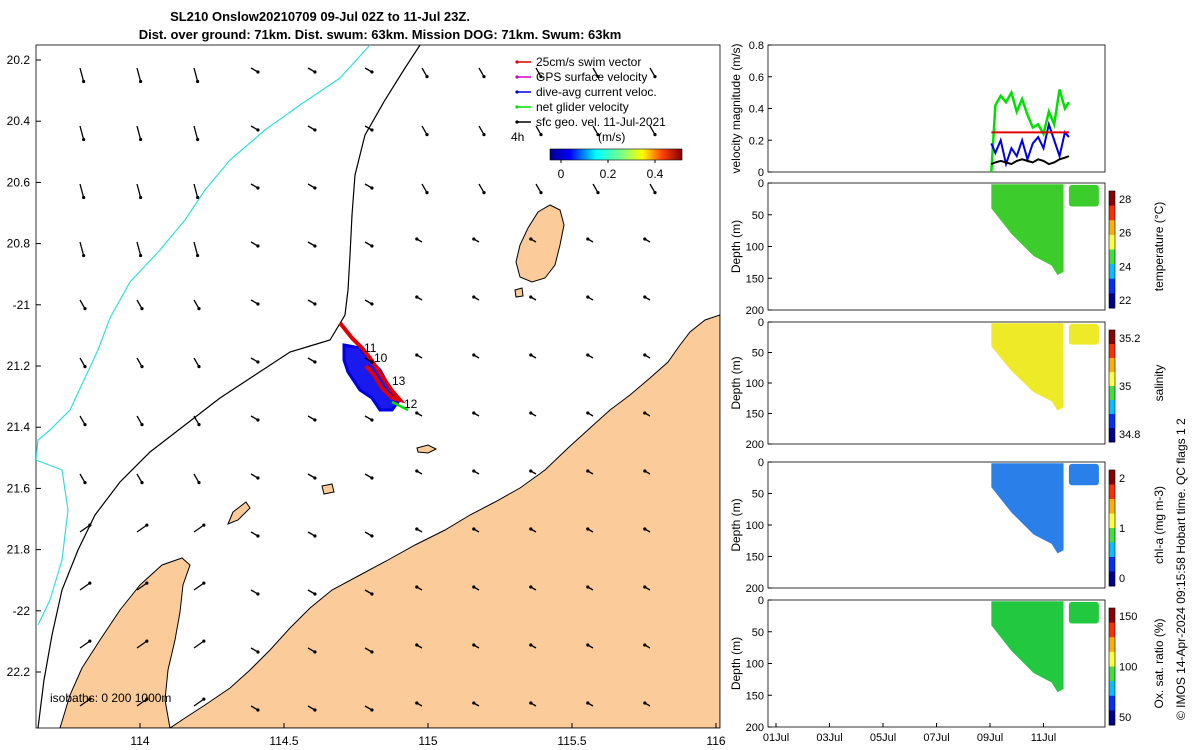 The width and height of the screenshot is (1200, 750). What do you see at coordinates (1129, 435) in the screenshot?
I see `colorbar-tick-label: 34.8` at bounding box center [1129, 435].